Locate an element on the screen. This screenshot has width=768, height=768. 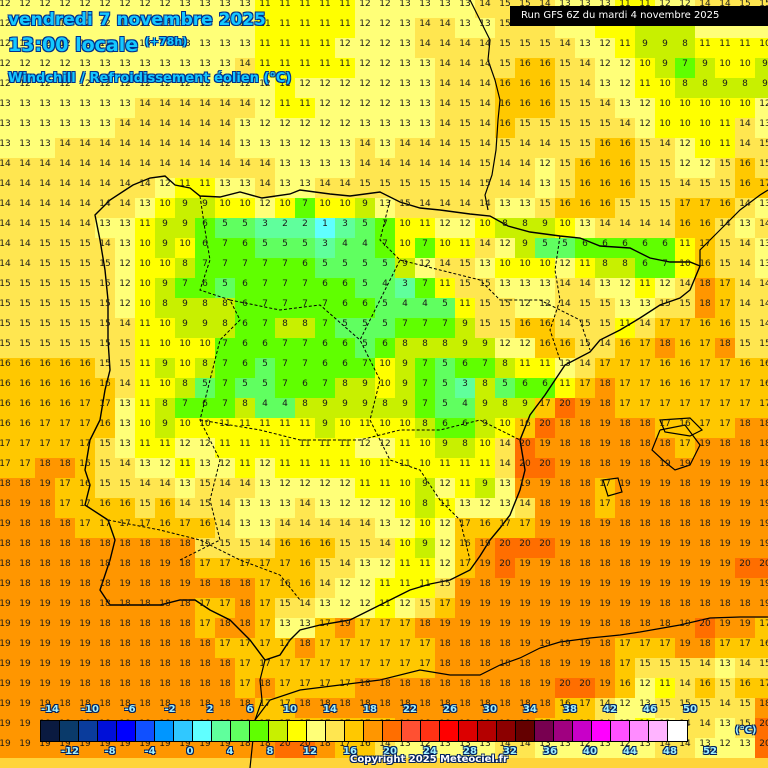
forecast-time: 13:00 locale (+78h) is located at coordinates (97, 45).